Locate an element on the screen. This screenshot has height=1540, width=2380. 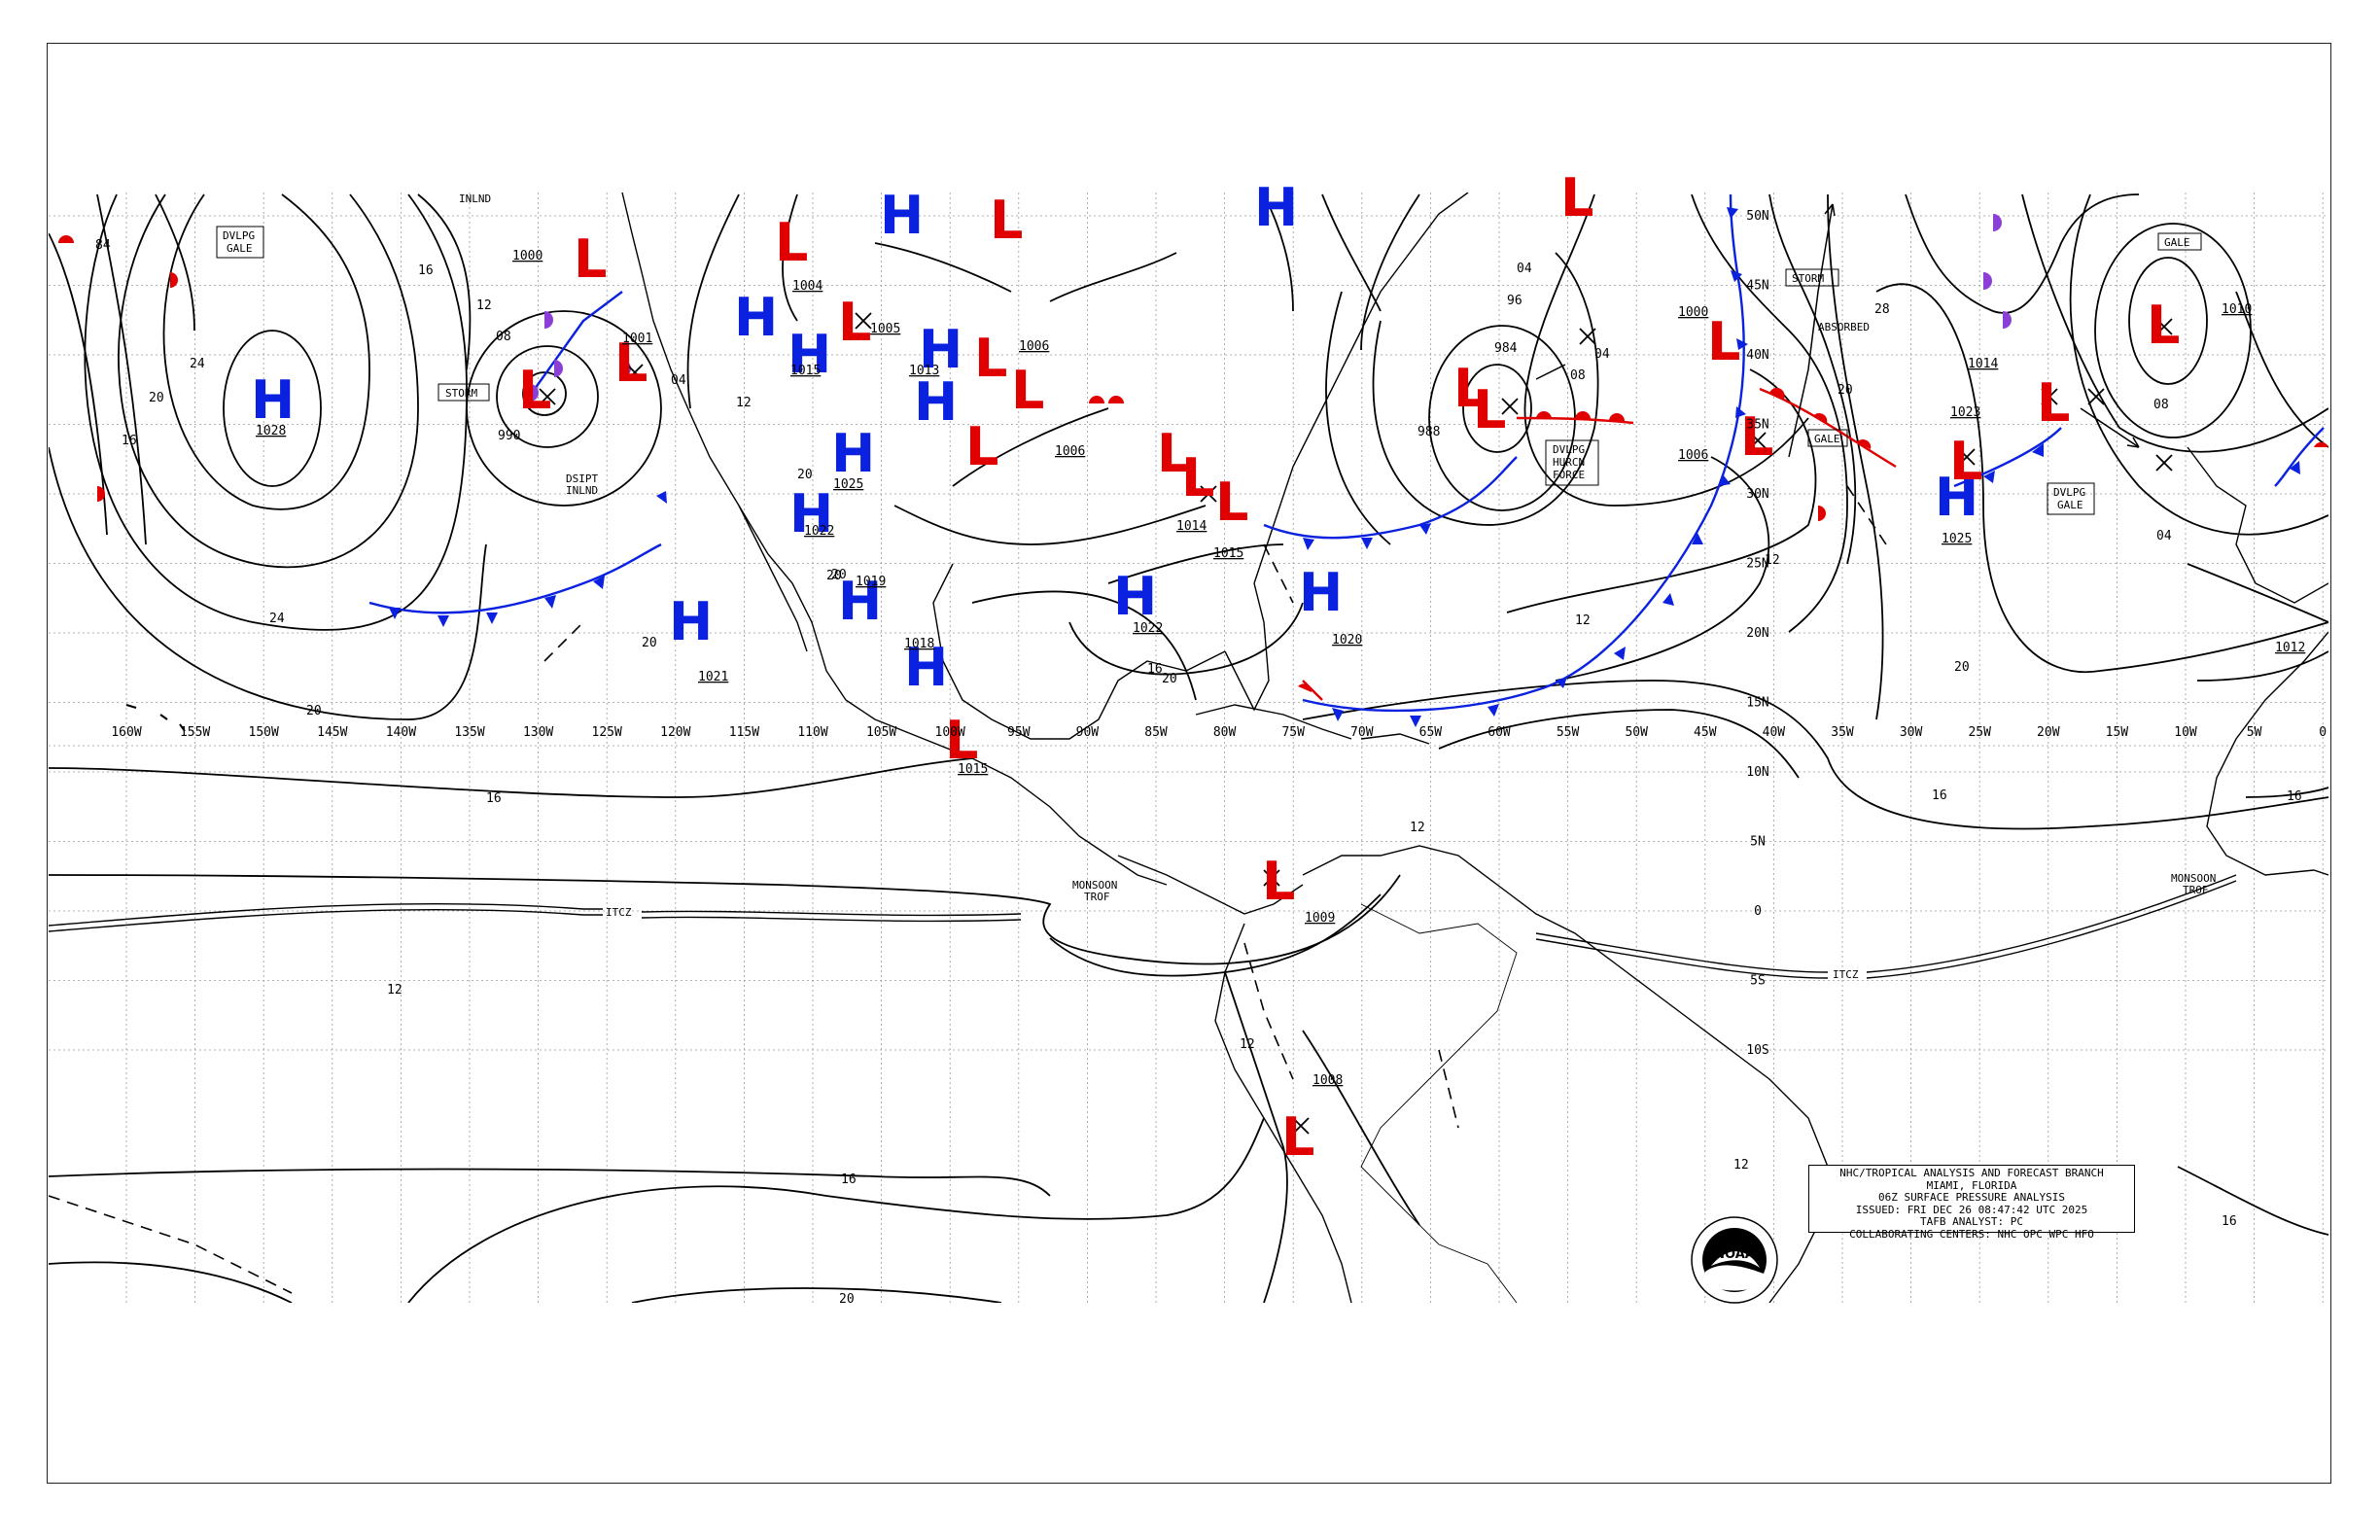
annotation-text: FORCE is located at coordinates (1569, 475).